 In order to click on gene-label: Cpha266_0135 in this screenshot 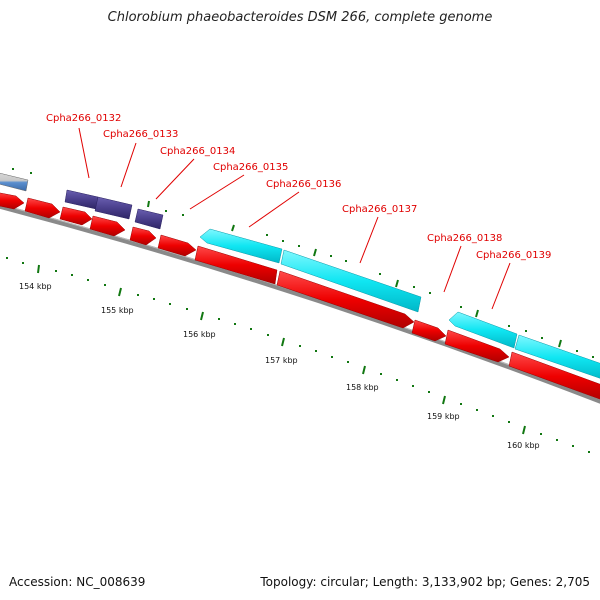, I will do `click(250, 167)`.